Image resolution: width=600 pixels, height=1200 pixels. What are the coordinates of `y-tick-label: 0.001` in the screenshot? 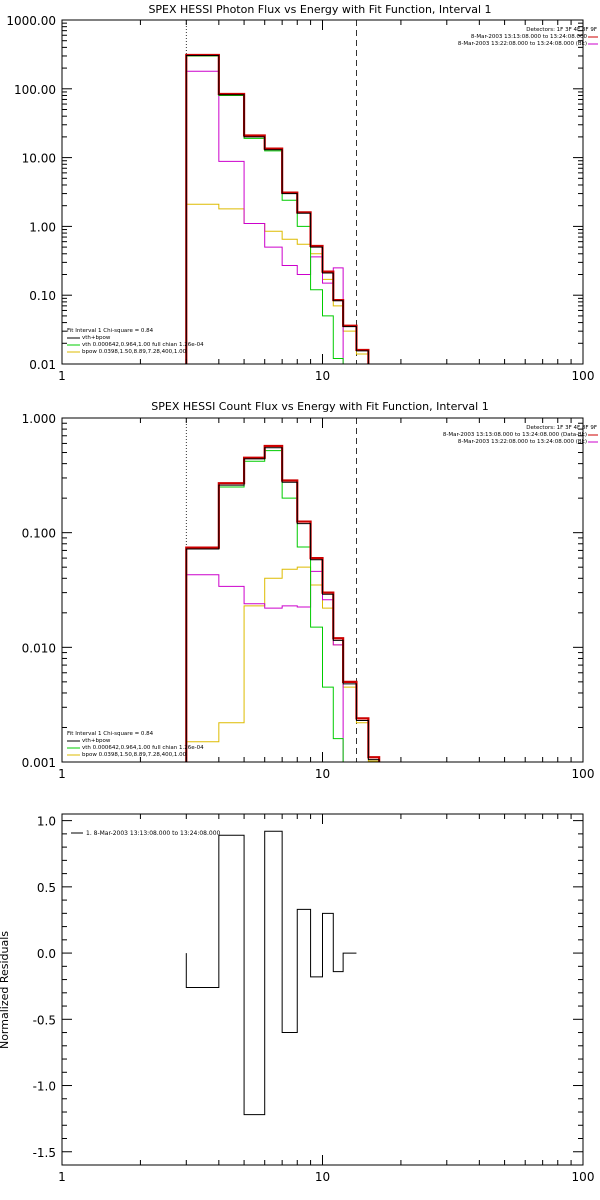 It's located at (39, 763).